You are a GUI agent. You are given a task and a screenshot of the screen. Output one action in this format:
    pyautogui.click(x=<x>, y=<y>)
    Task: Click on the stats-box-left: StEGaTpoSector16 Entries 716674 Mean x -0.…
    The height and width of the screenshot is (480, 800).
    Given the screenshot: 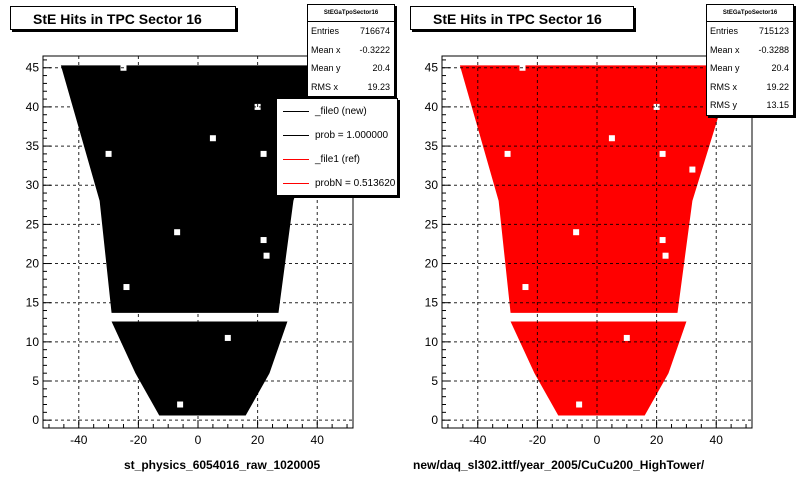 What is the action you would take?
    pyautogui.click(x=351, y=50)
    